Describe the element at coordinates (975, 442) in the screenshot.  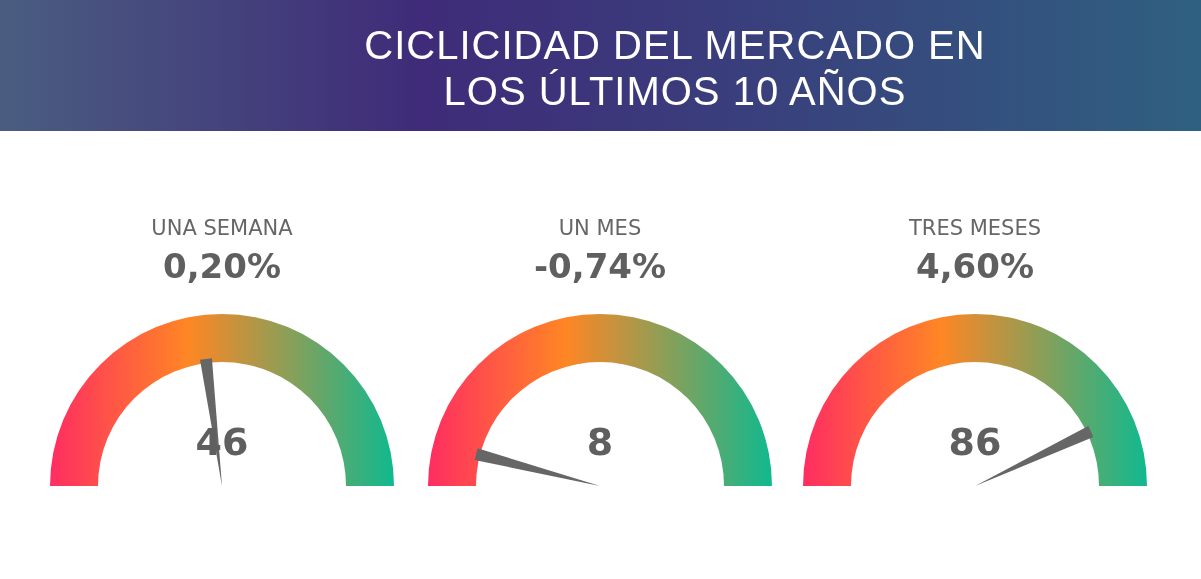
I see `data-label: 86` at that location.